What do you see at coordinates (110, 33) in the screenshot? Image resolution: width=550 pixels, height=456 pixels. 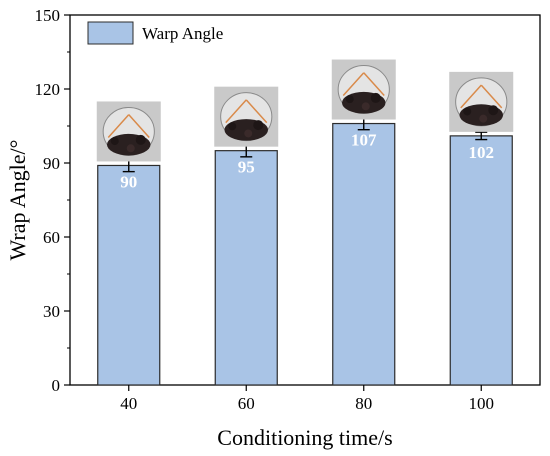 I see `legend-swatch` at bounding box center [110, 33].